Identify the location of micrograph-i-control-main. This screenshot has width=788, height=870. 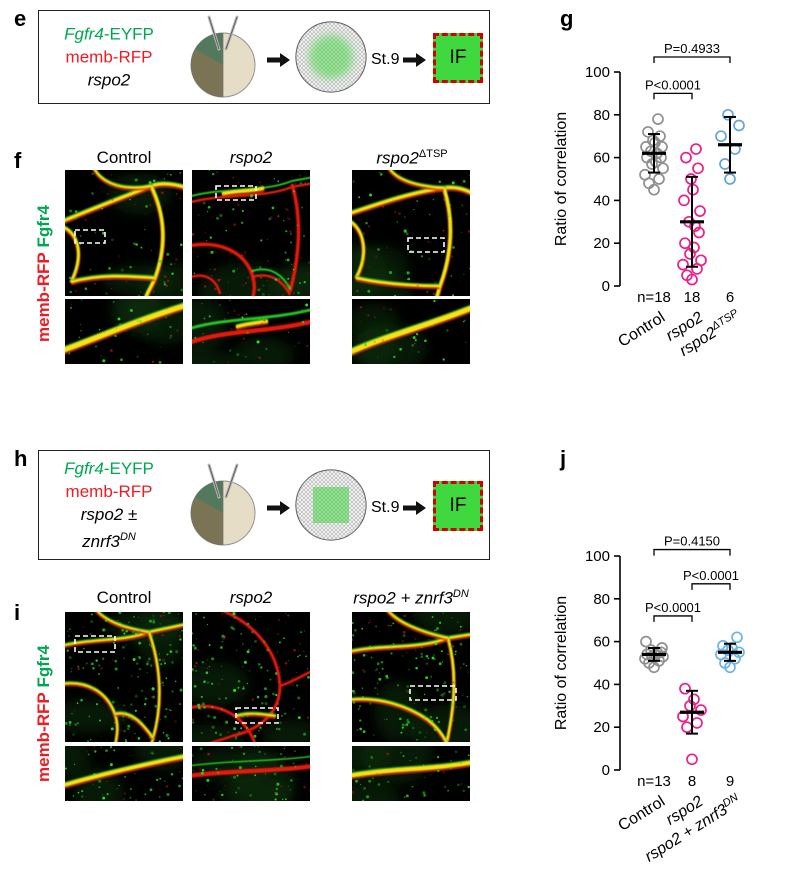
(124, 677).